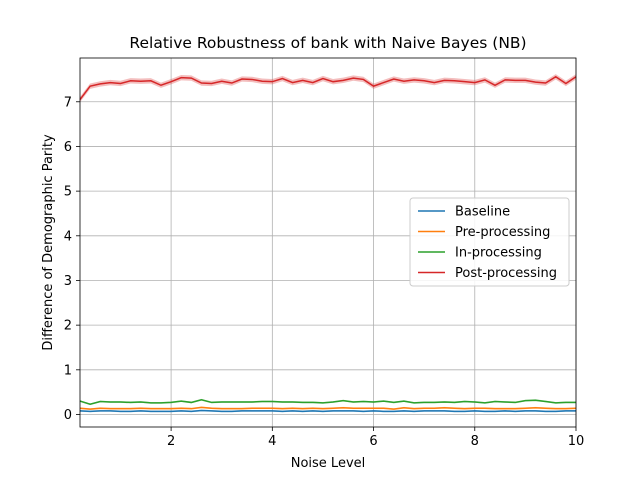 The image size is (640, 480). What do you see at coordinates (68, 236) in the screenshot?
I see `y-tick-label: 4` at bounding box center [68, 236].